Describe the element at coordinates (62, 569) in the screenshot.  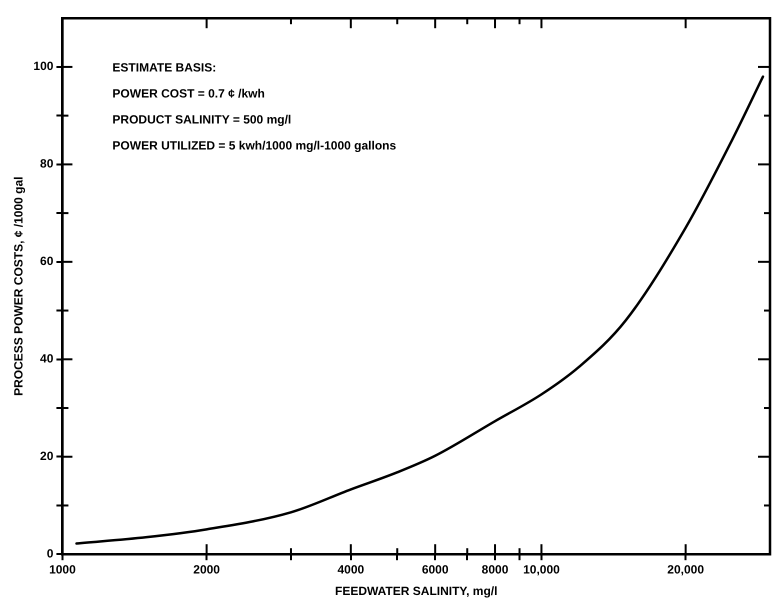
I see `x-tick-label: 1000` at that location.